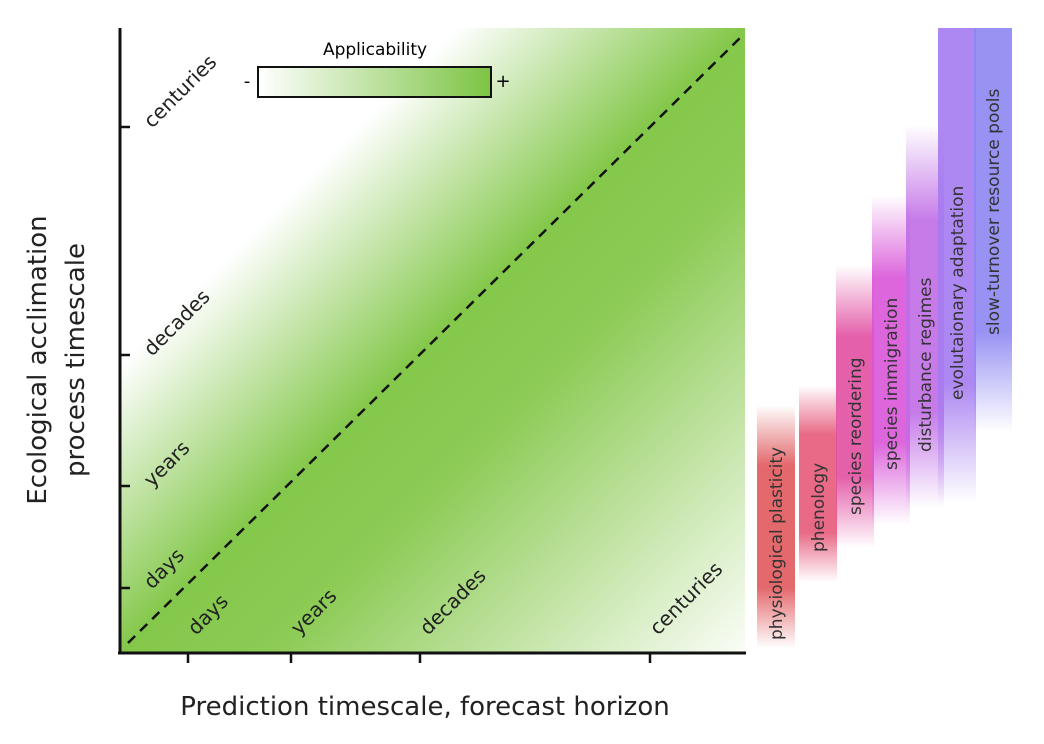  I want to click on legend-low: -, so click(247, 81).